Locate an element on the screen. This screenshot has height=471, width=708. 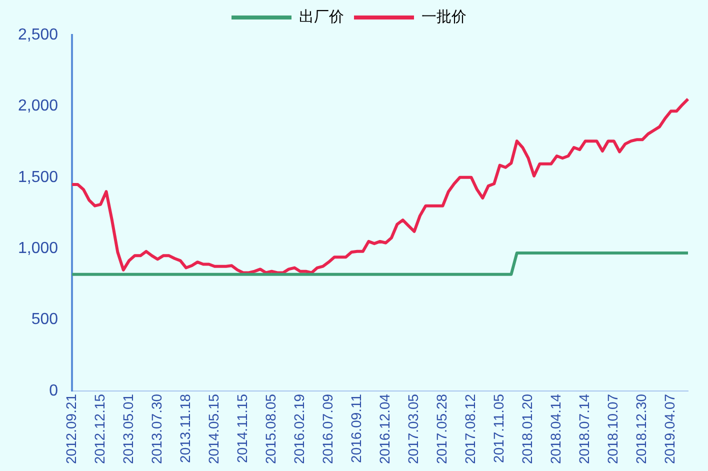
x-tick-label: 2018.07.14 is located at coordinates (584, 429).